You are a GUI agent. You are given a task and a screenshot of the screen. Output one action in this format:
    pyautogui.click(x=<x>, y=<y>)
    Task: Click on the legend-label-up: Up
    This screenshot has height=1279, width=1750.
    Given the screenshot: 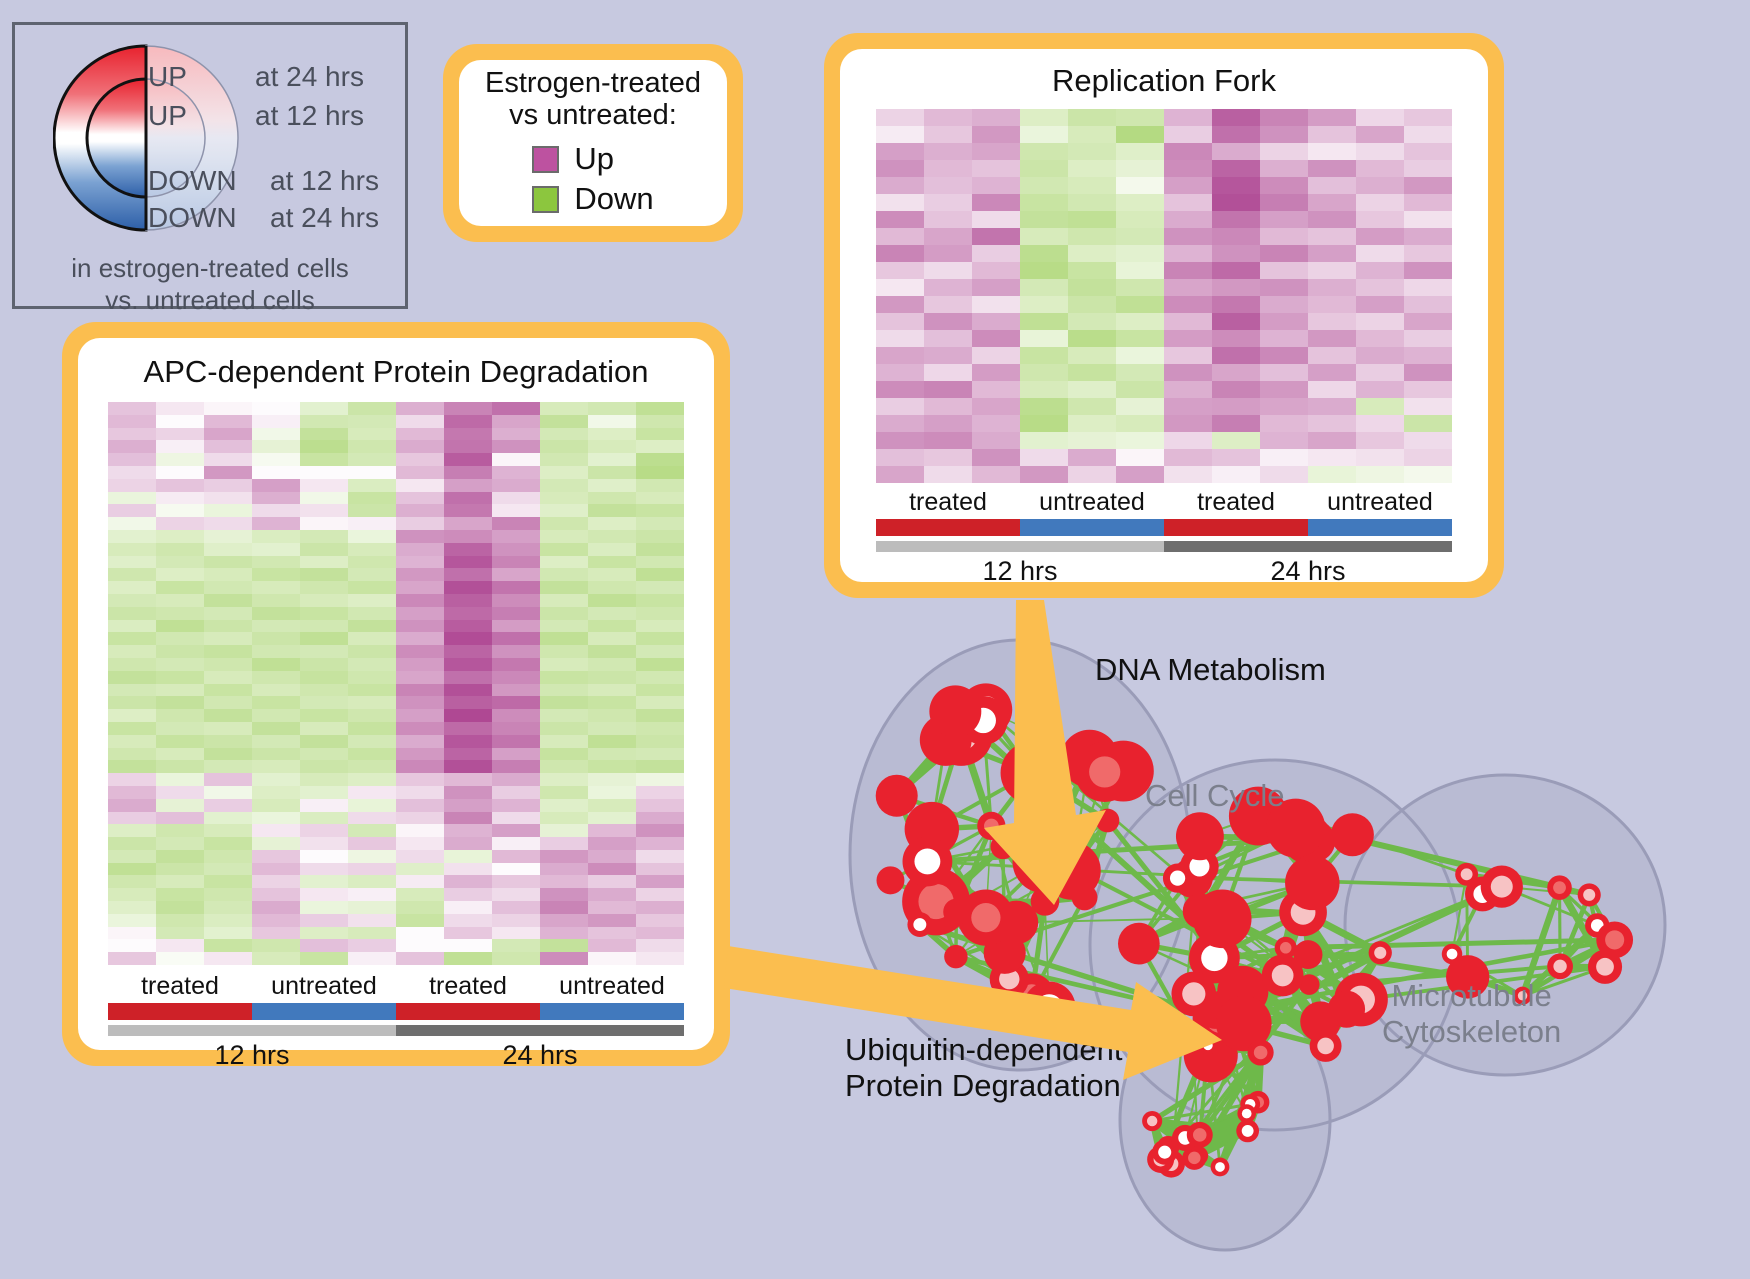 What is the action you would take?
    pyautogui.click(x=594, y=159)
    